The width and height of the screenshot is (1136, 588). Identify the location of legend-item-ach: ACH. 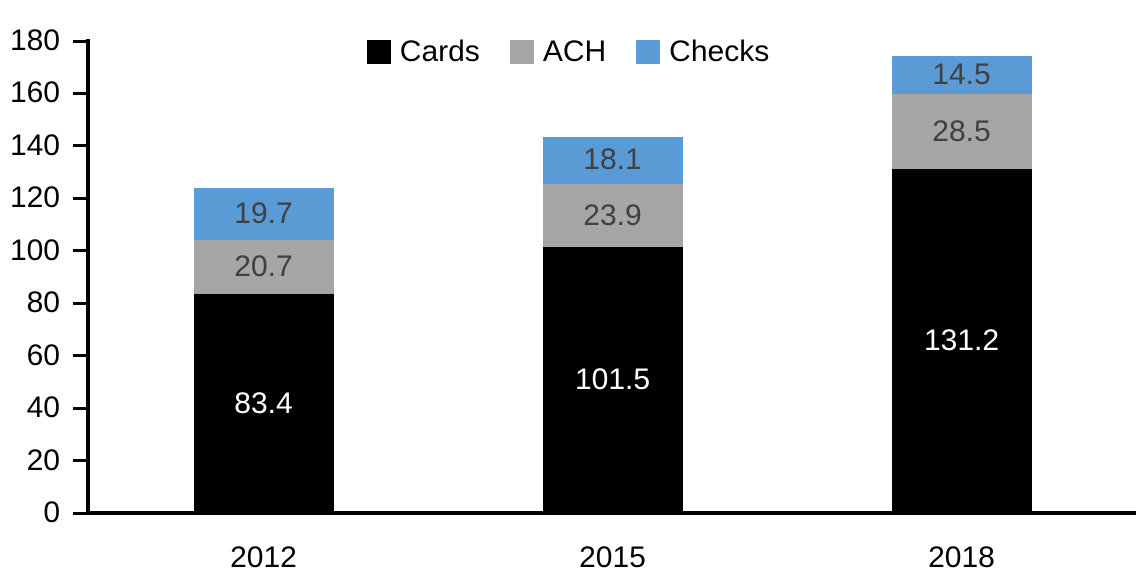
(558, 51).